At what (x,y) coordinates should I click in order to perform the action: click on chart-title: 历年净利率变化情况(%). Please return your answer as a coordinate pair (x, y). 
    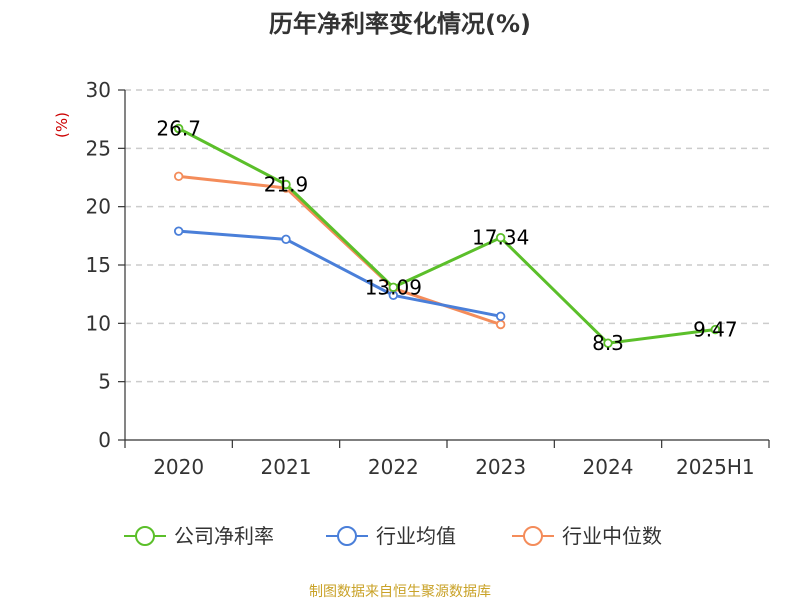
    Looking at the image, I should click on (400, 24).